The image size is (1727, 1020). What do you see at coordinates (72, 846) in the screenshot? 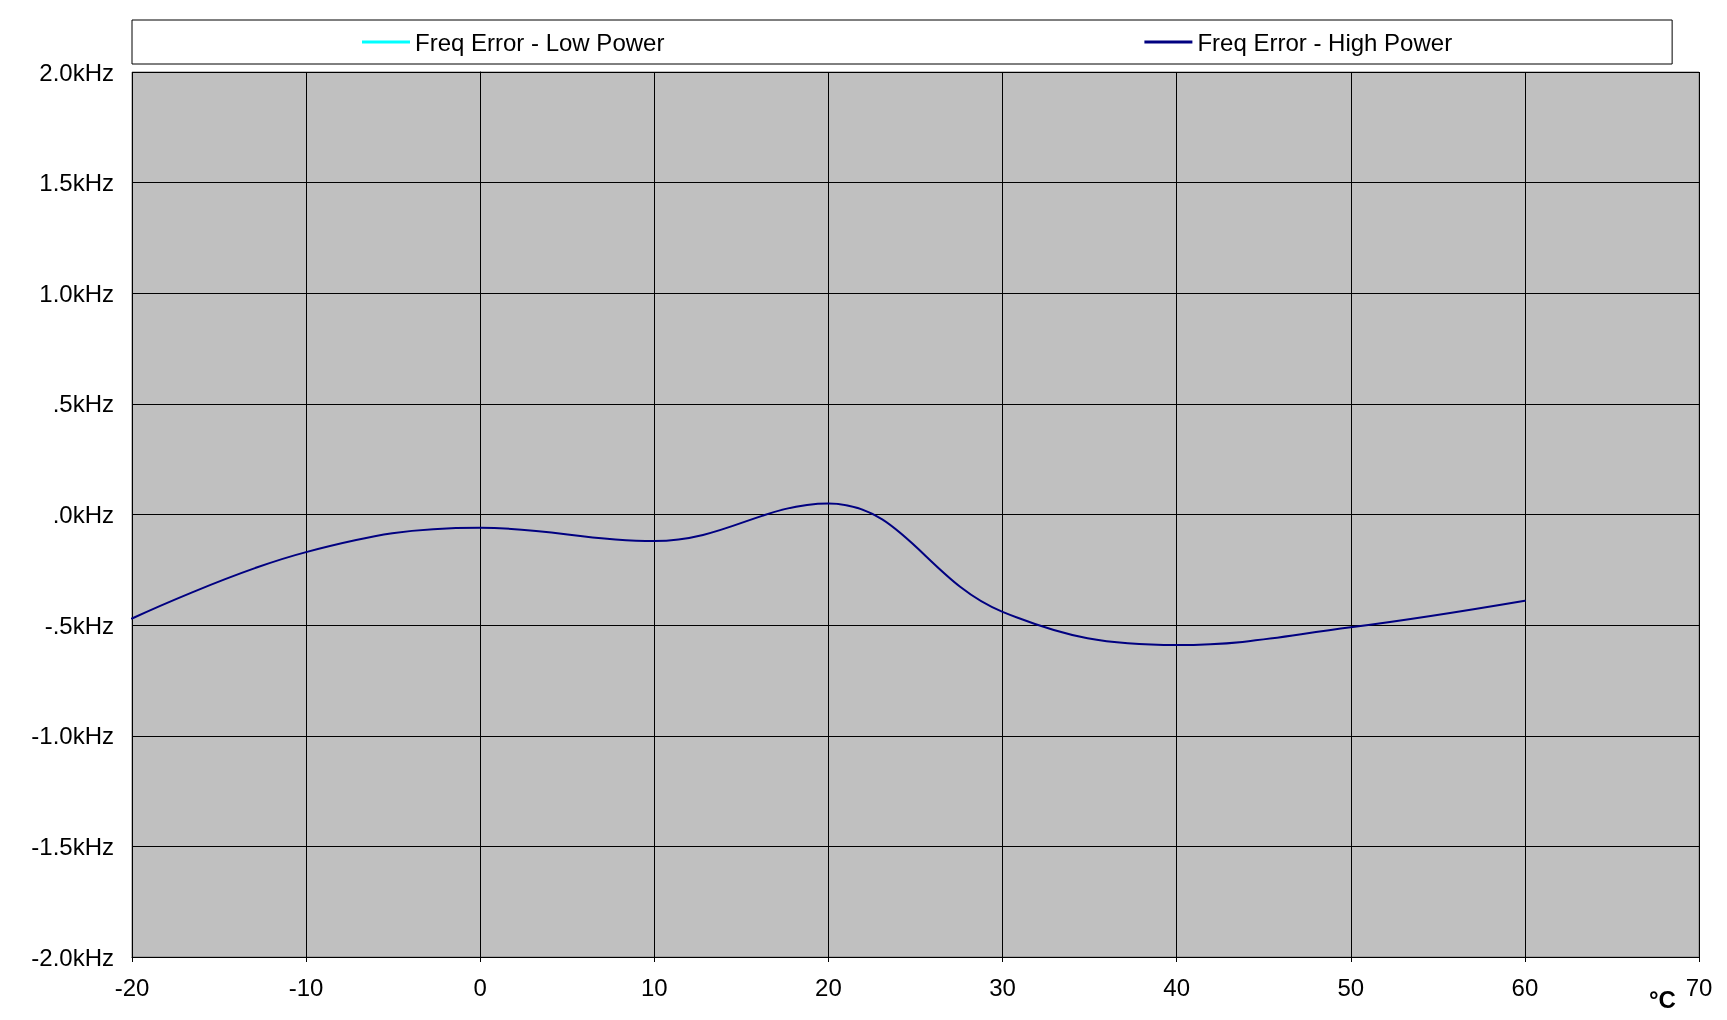
I see `y-tick-label: -1.5kHz` at bounding box center [72, 846].